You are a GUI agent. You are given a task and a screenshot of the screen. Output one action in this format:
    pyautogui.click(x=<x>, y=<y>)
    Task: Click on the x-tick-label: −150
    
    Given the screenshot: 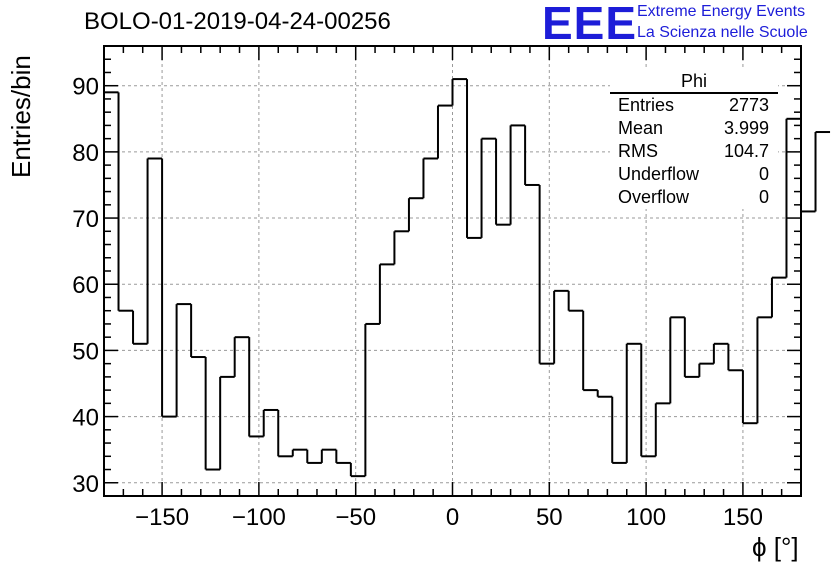 What is the action you would take?
    pyautogui.click(x=162, y=517)
    